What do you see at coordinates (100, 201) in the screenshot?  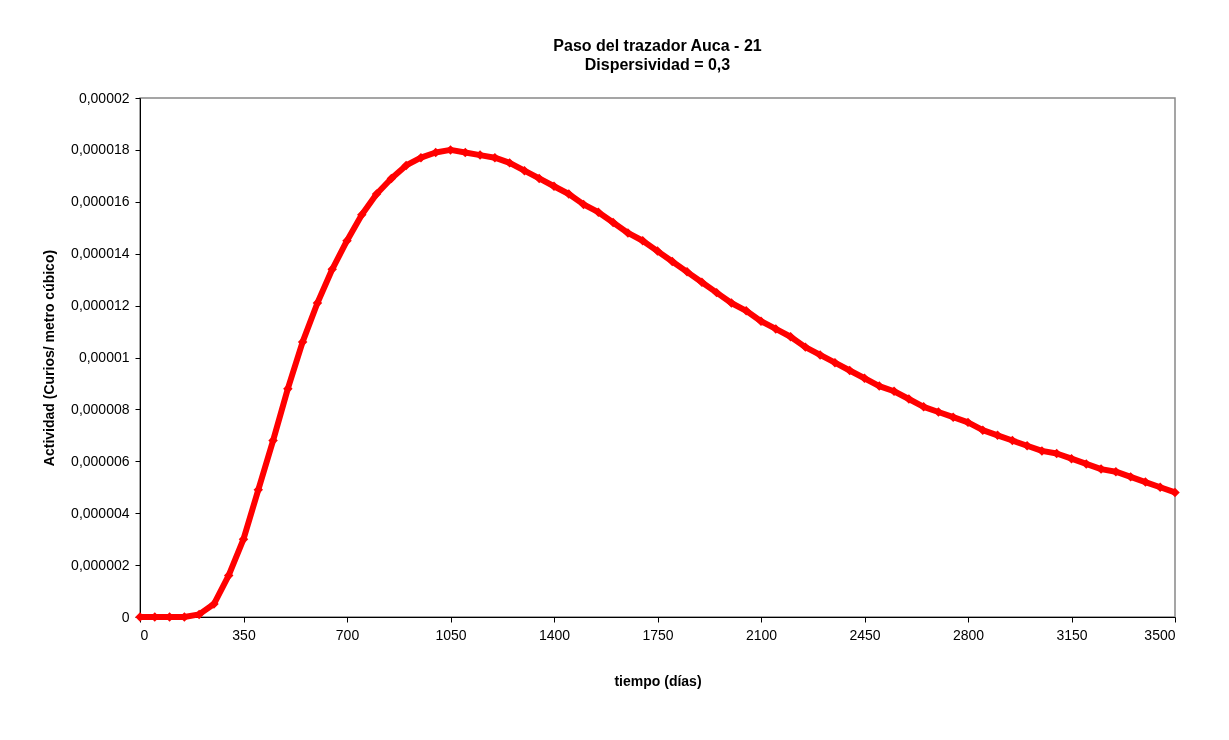 I see `y-tick-label: 0,000016` at bounding box center [100, 201].